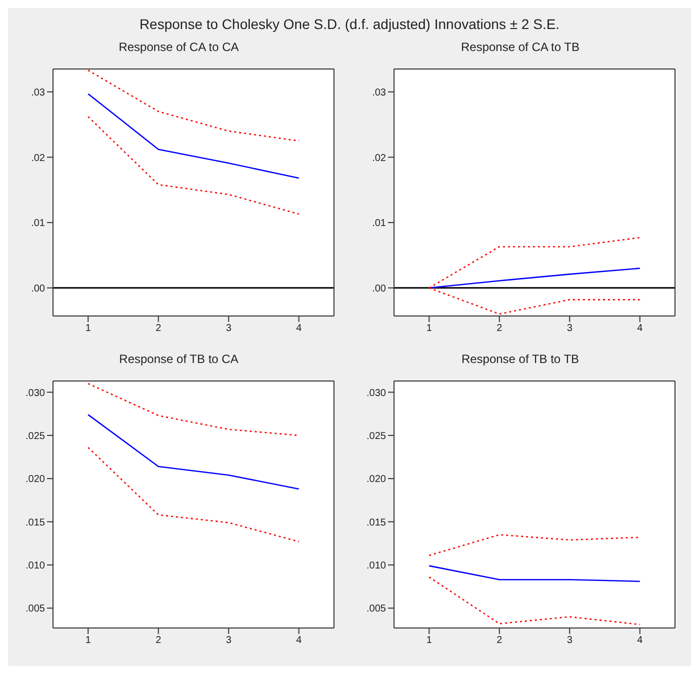 The image size is (699, 675). What do you see at coordinates (349, 24) in the screenshot?
I see `text: Response to Cholesky One S.D. (d.f. adjusted) Innovations ± 2 S.E.` at bounding box center [349, 24].